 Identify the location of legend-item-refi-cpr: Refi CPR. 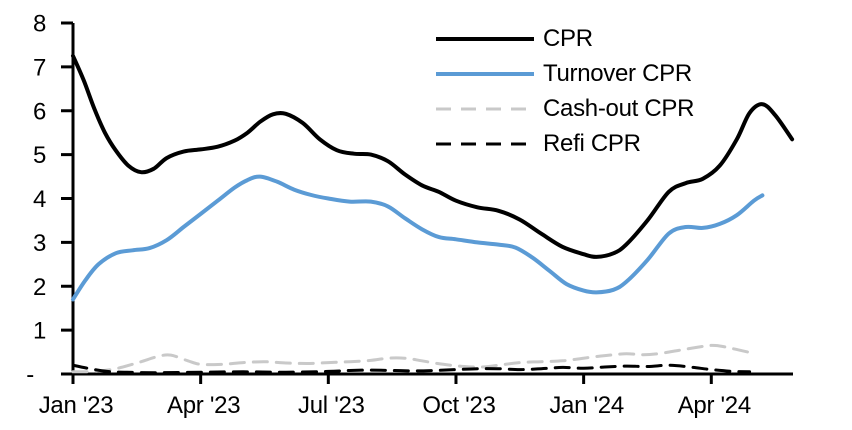
(565, 143).